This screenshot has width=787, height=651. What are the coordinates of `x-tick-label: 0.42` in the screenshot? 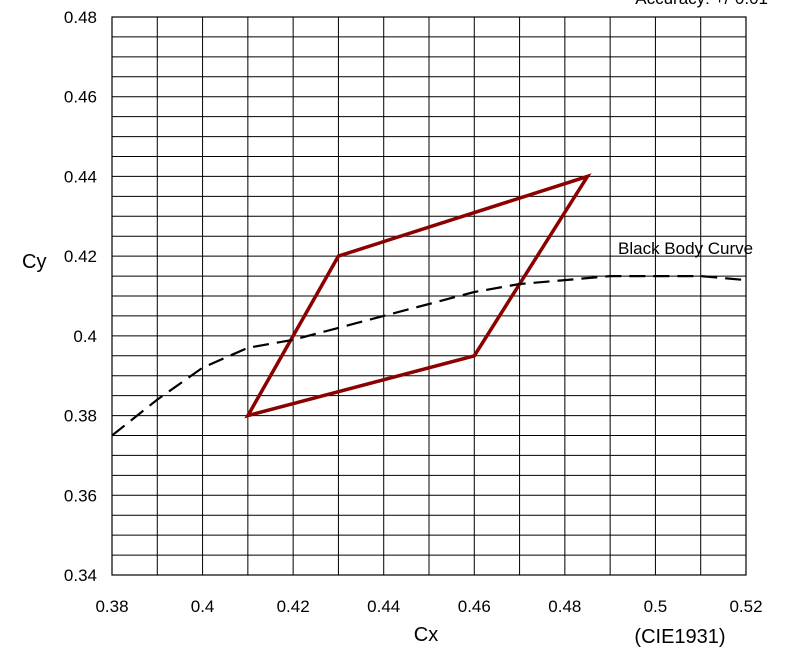 It's located at (293, 606).